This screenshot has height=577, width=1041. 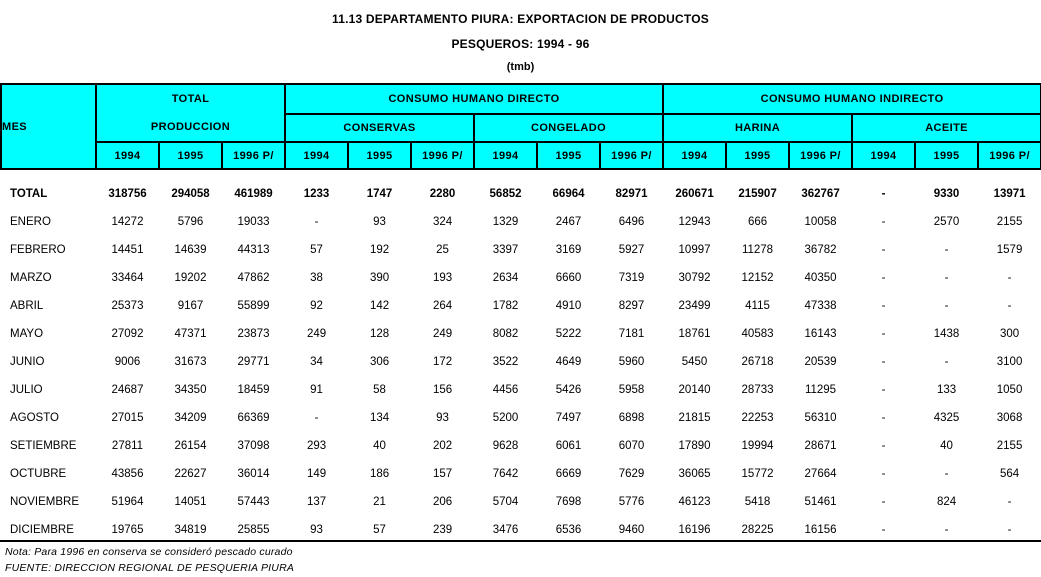 I want to click on header-cell-aceite: ACEITE, so click(x=946, y=128).